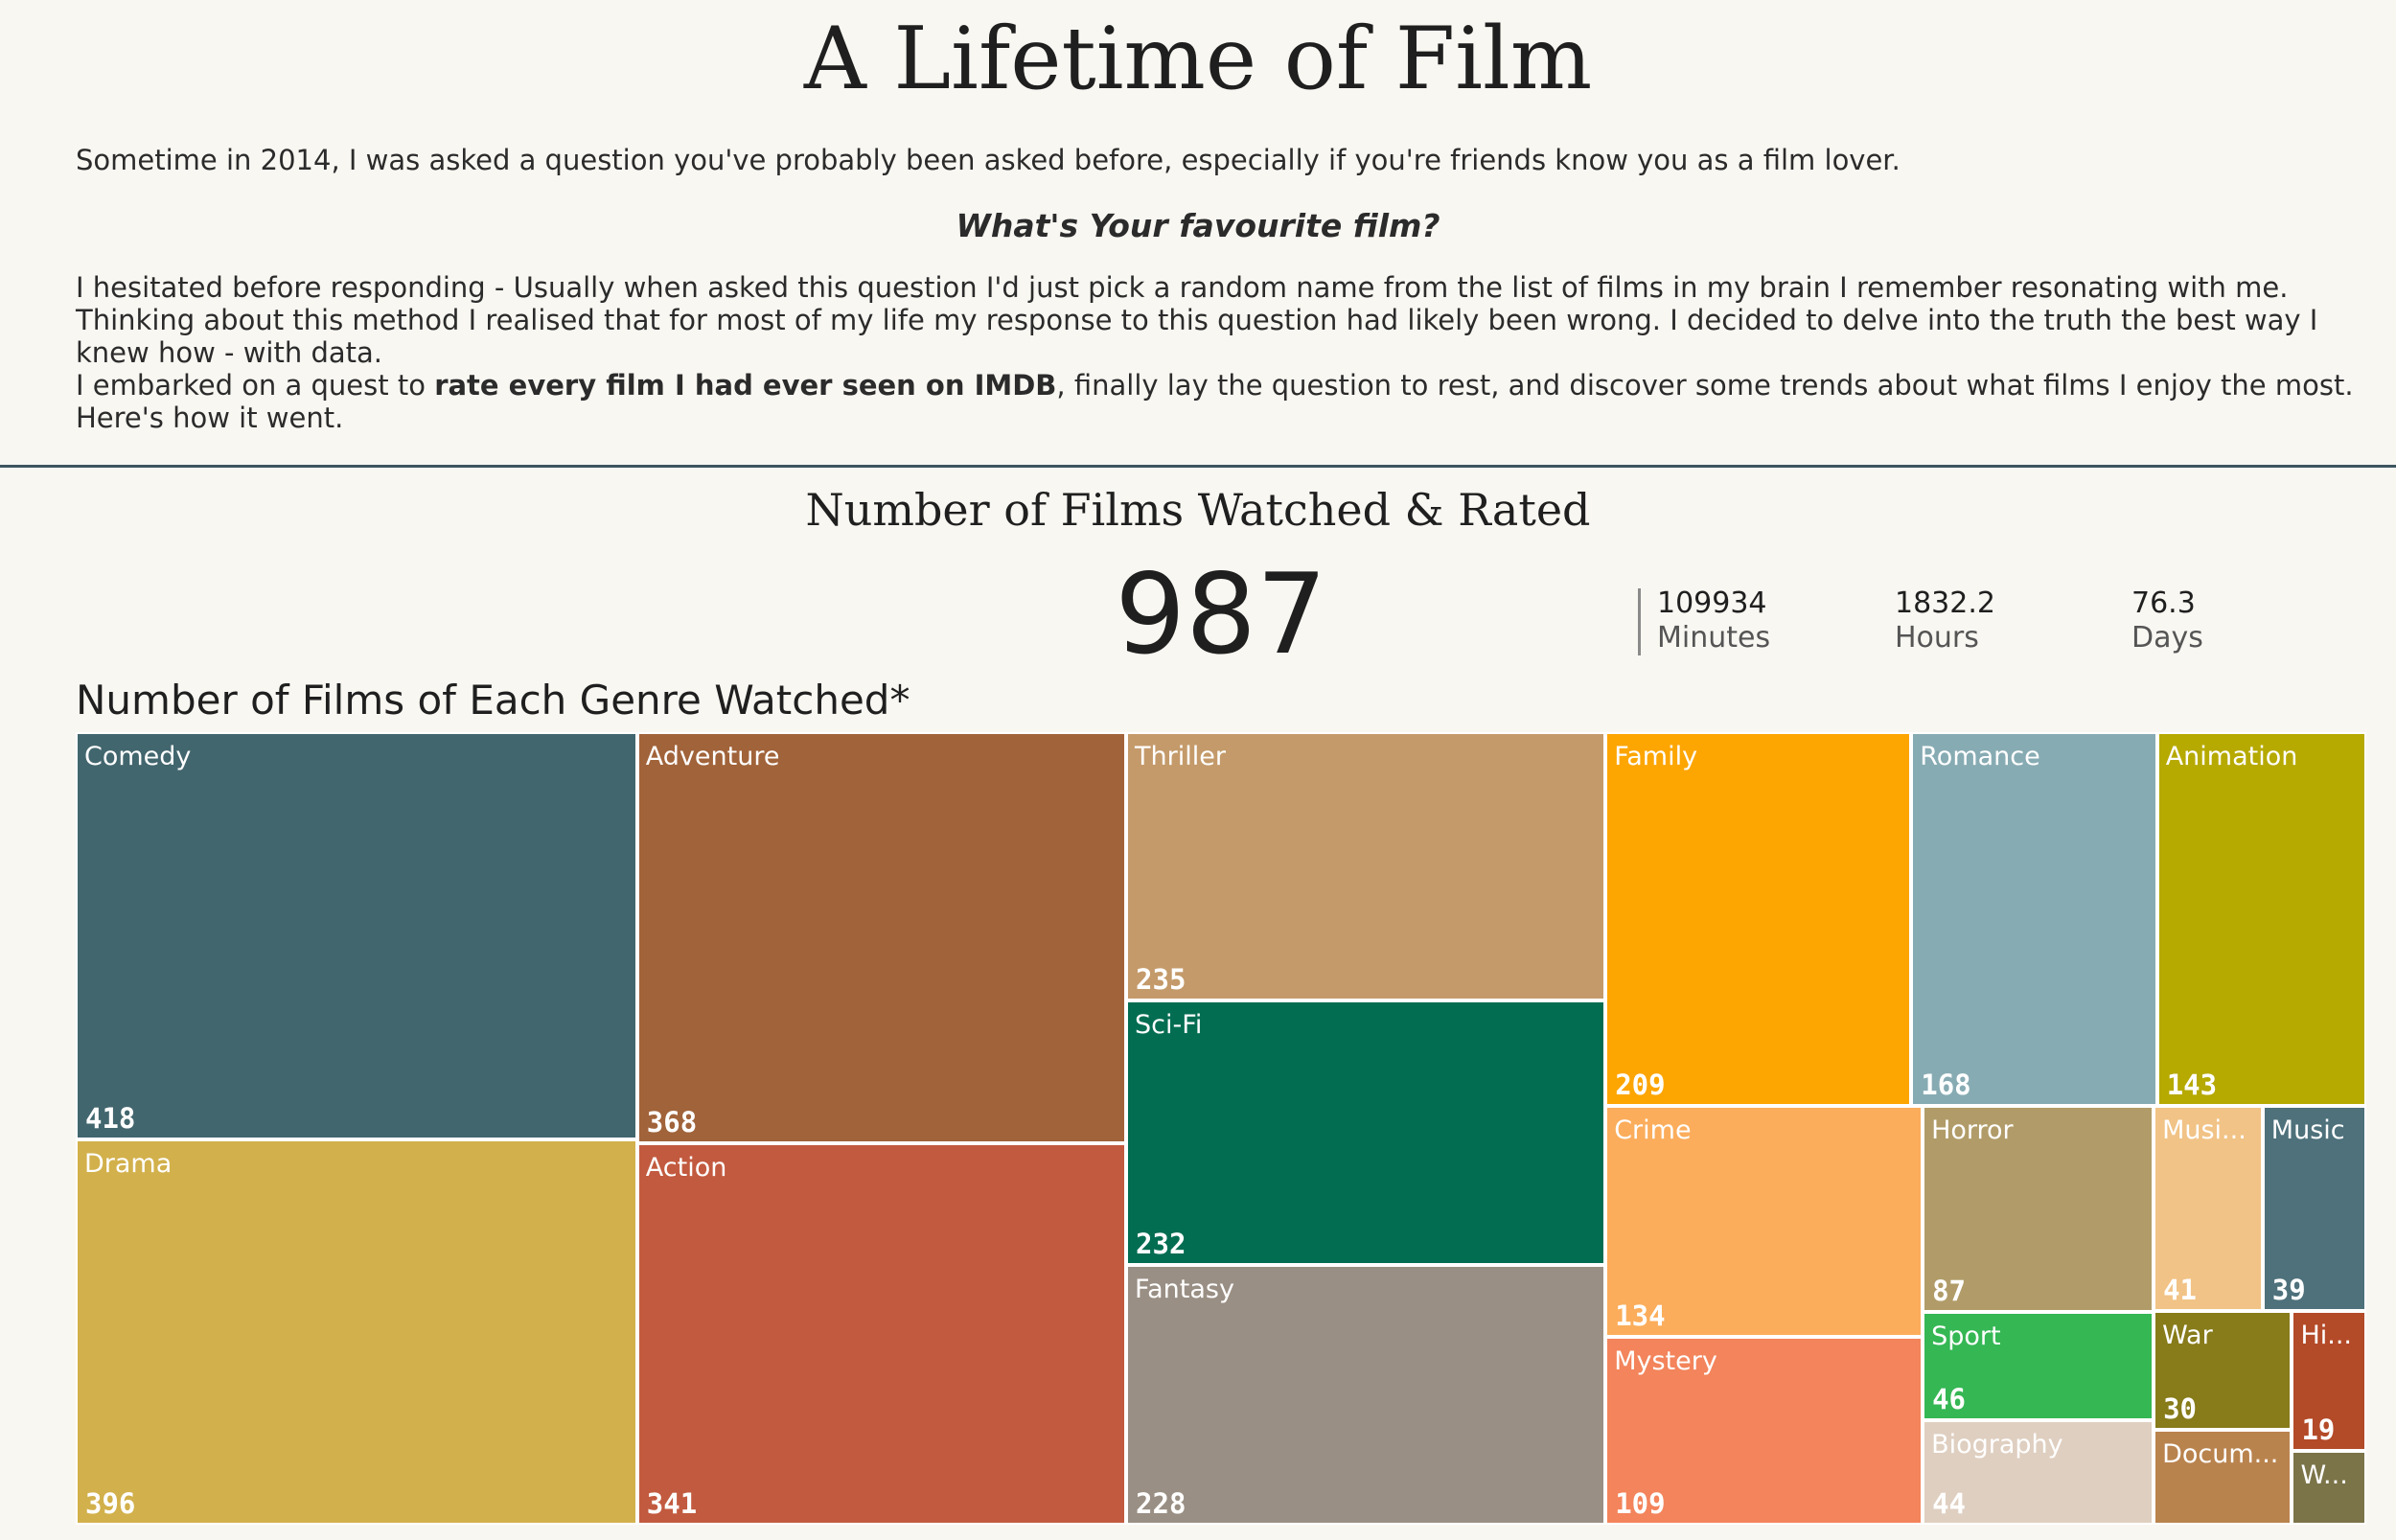 This screenshot has width=2396, height=1540. What do you see at coordinates (138, 756) in the screenshot?
I see `treemap-label-comedy: Comedy` at bounding box center [138, 756].